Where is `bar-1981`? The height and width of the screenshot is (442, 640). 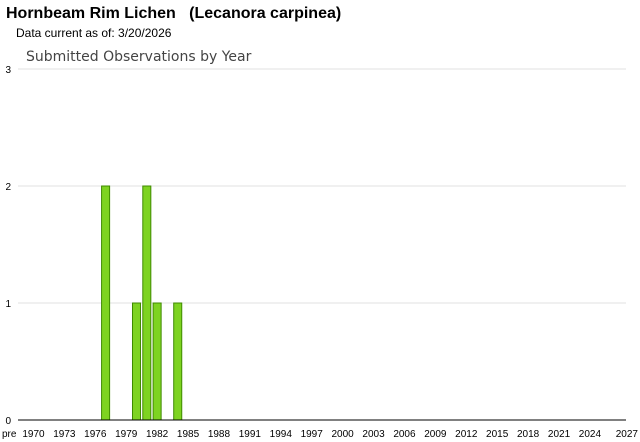 bar-1981 is located at coordinates (147, 303).